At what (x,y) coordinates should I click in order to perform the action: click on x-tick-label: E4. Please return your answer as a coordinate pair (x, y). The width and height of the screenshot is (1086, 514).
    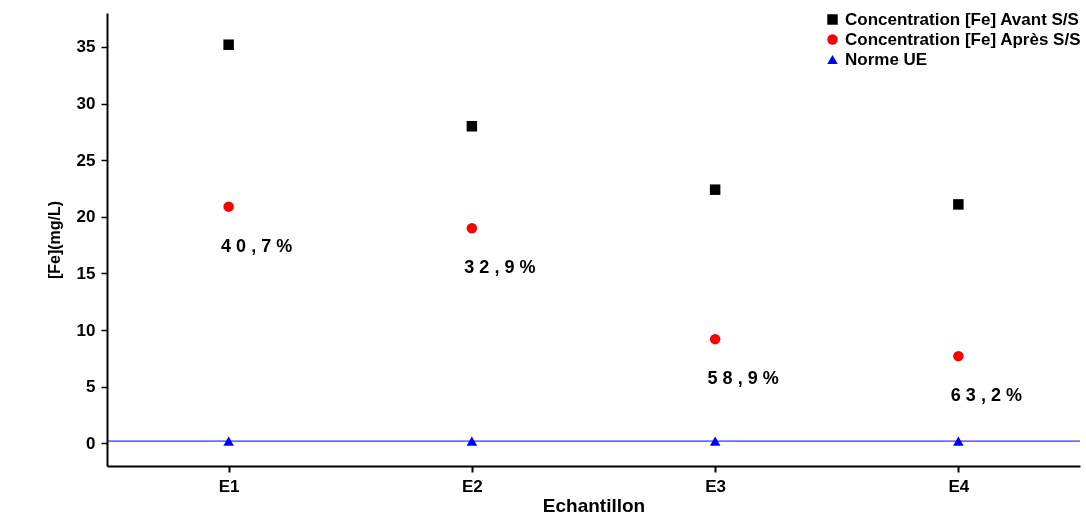
    Looking at the image, I should click on (959, 486).